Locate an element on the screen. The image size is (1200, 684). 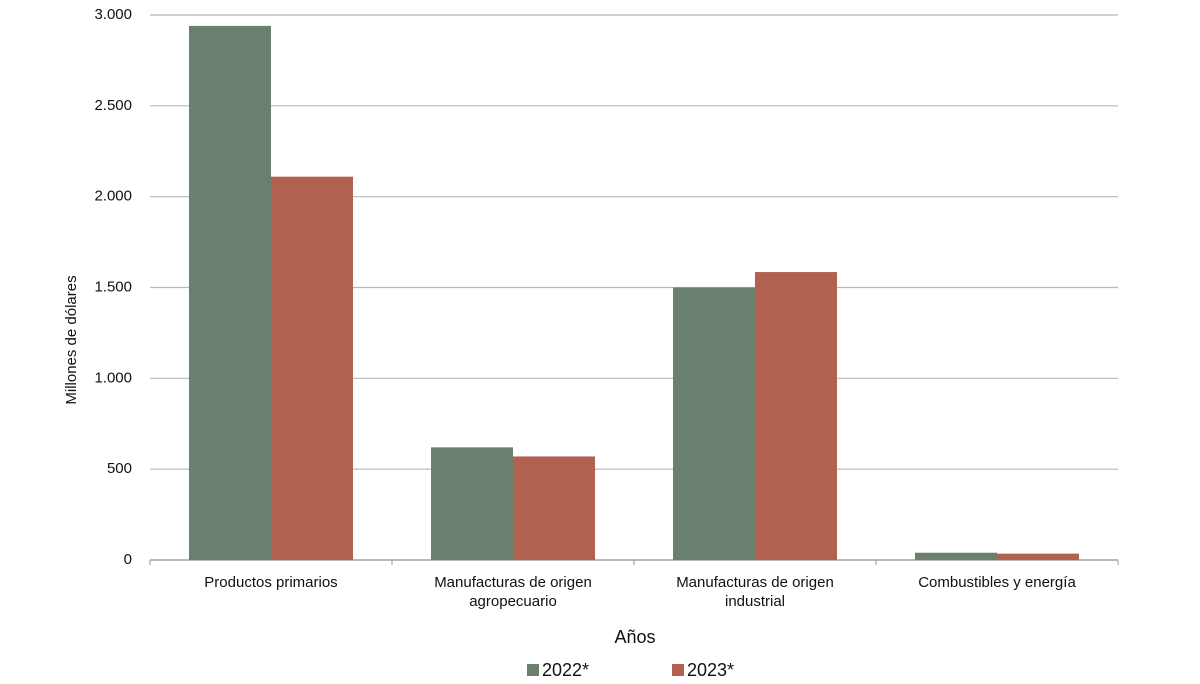
legend-label: 2022* is located at coordinates (565, 670).